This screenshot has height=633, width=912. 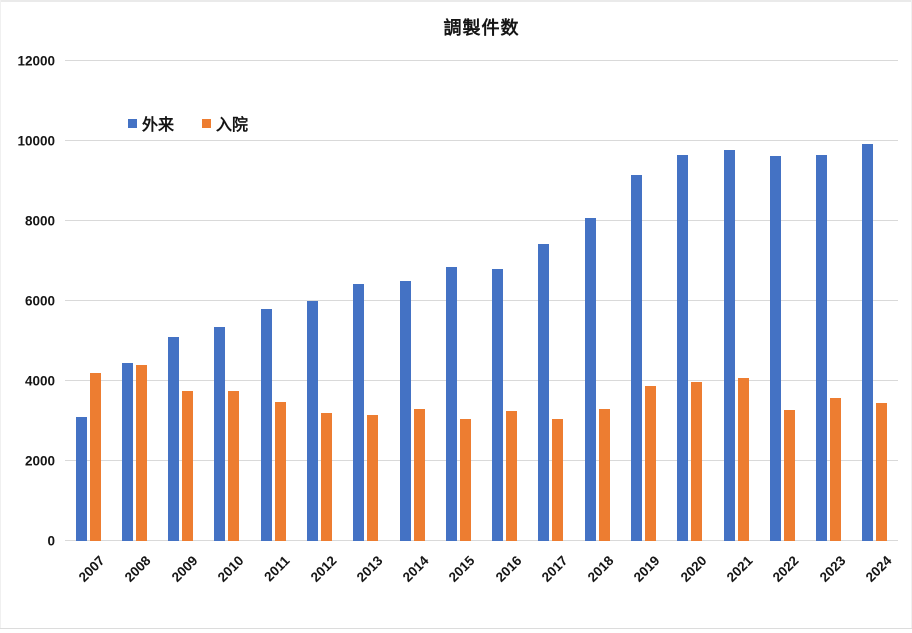 What do you see at coordinates (544, 392) in the screenshot?
I see `bar-outpatient-2017` at bounding box center [544, 392].